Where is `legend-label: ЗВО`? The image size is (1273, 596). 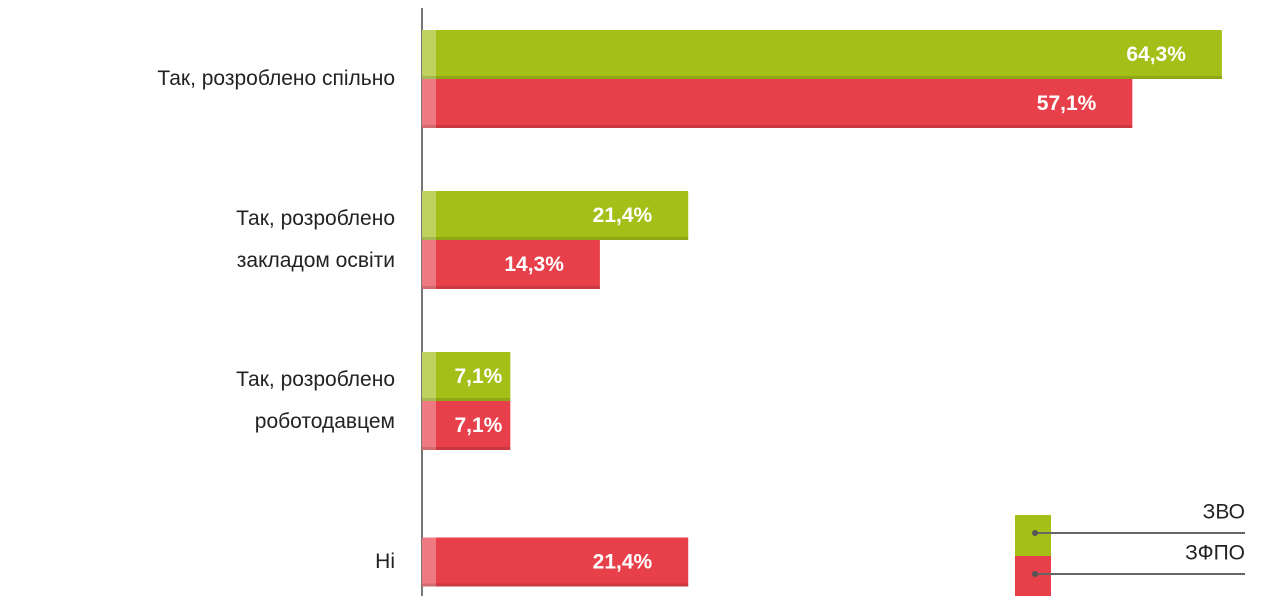
legend-label: ЗВО is located at coordinates (1224, 512).